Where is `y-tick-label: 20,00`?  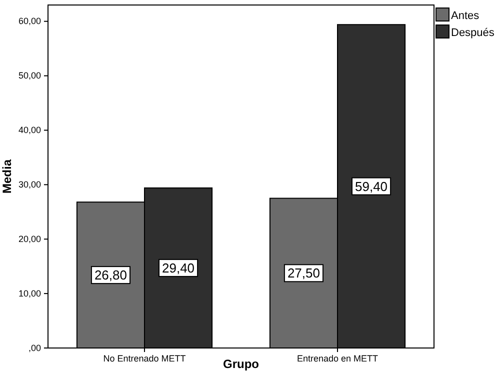 y-tick-label: 20,00 is located at coordinates (29, 239).